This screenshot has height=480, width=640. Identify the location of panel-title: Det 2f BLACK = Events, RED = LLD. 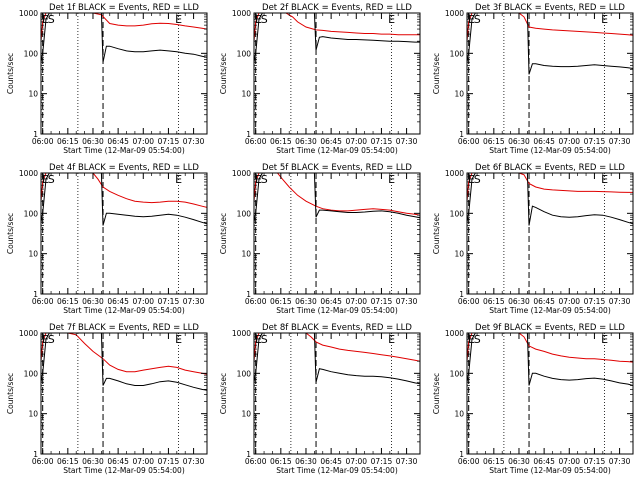
(337, 8).